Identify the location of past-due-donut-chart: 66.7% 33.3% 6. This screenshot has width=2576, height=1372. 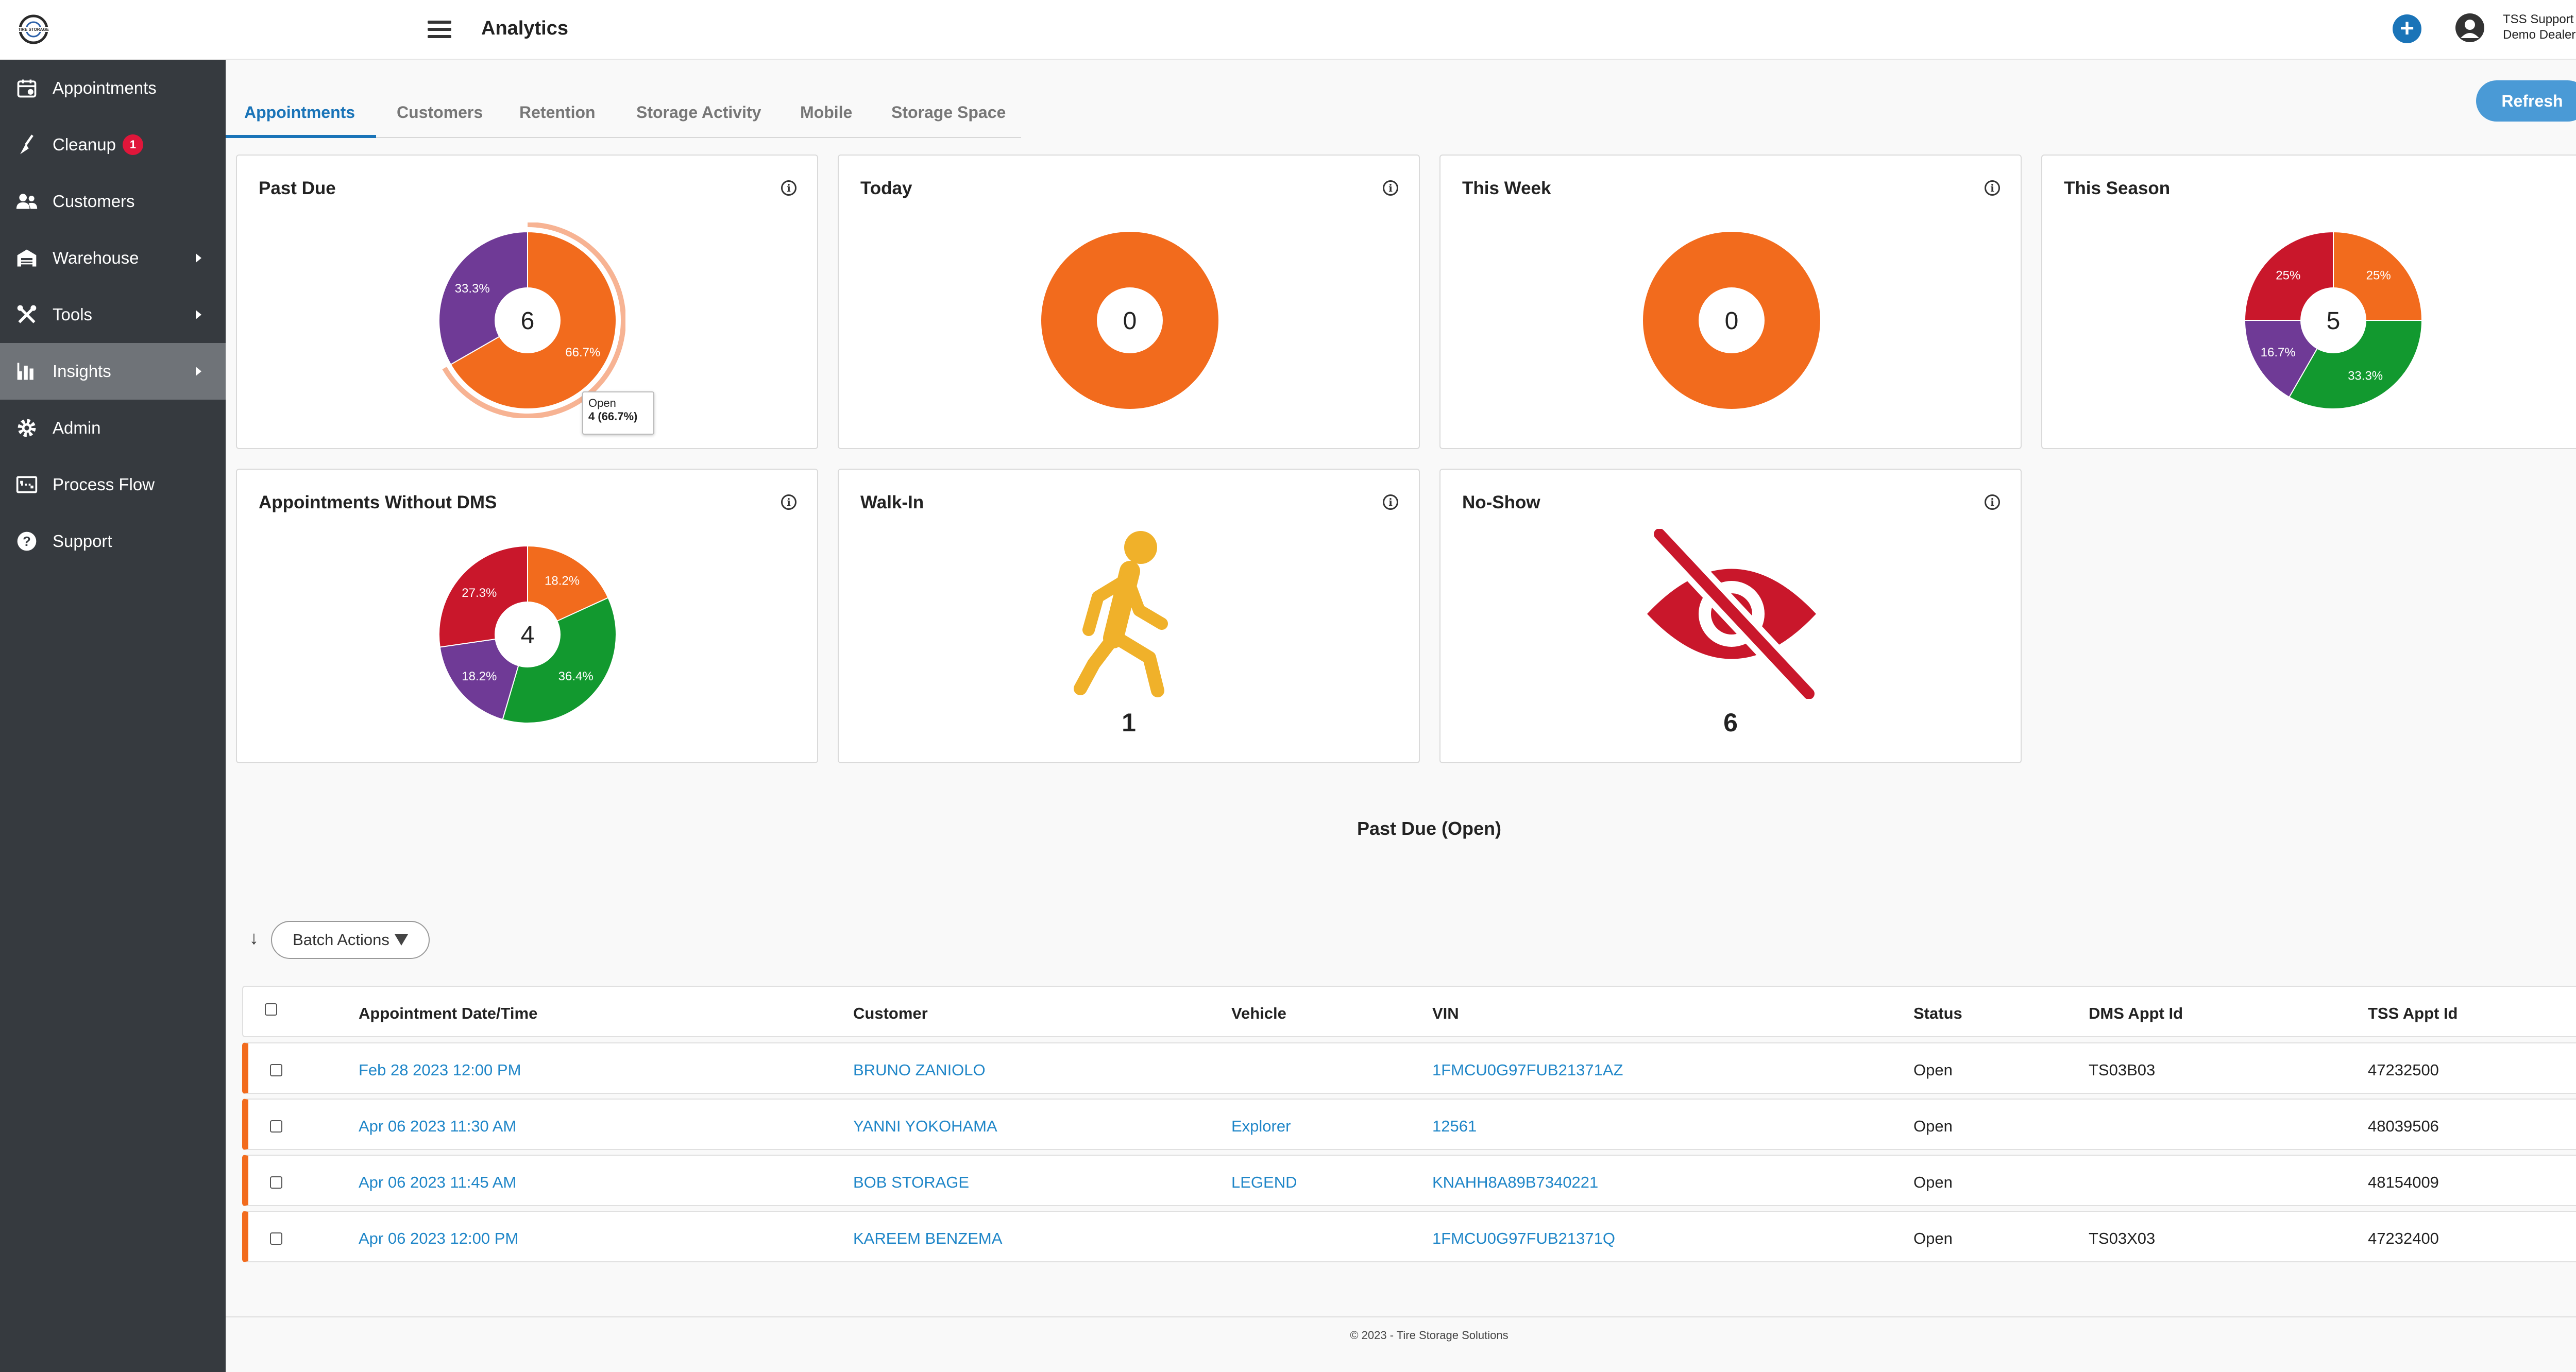
(527, 320).